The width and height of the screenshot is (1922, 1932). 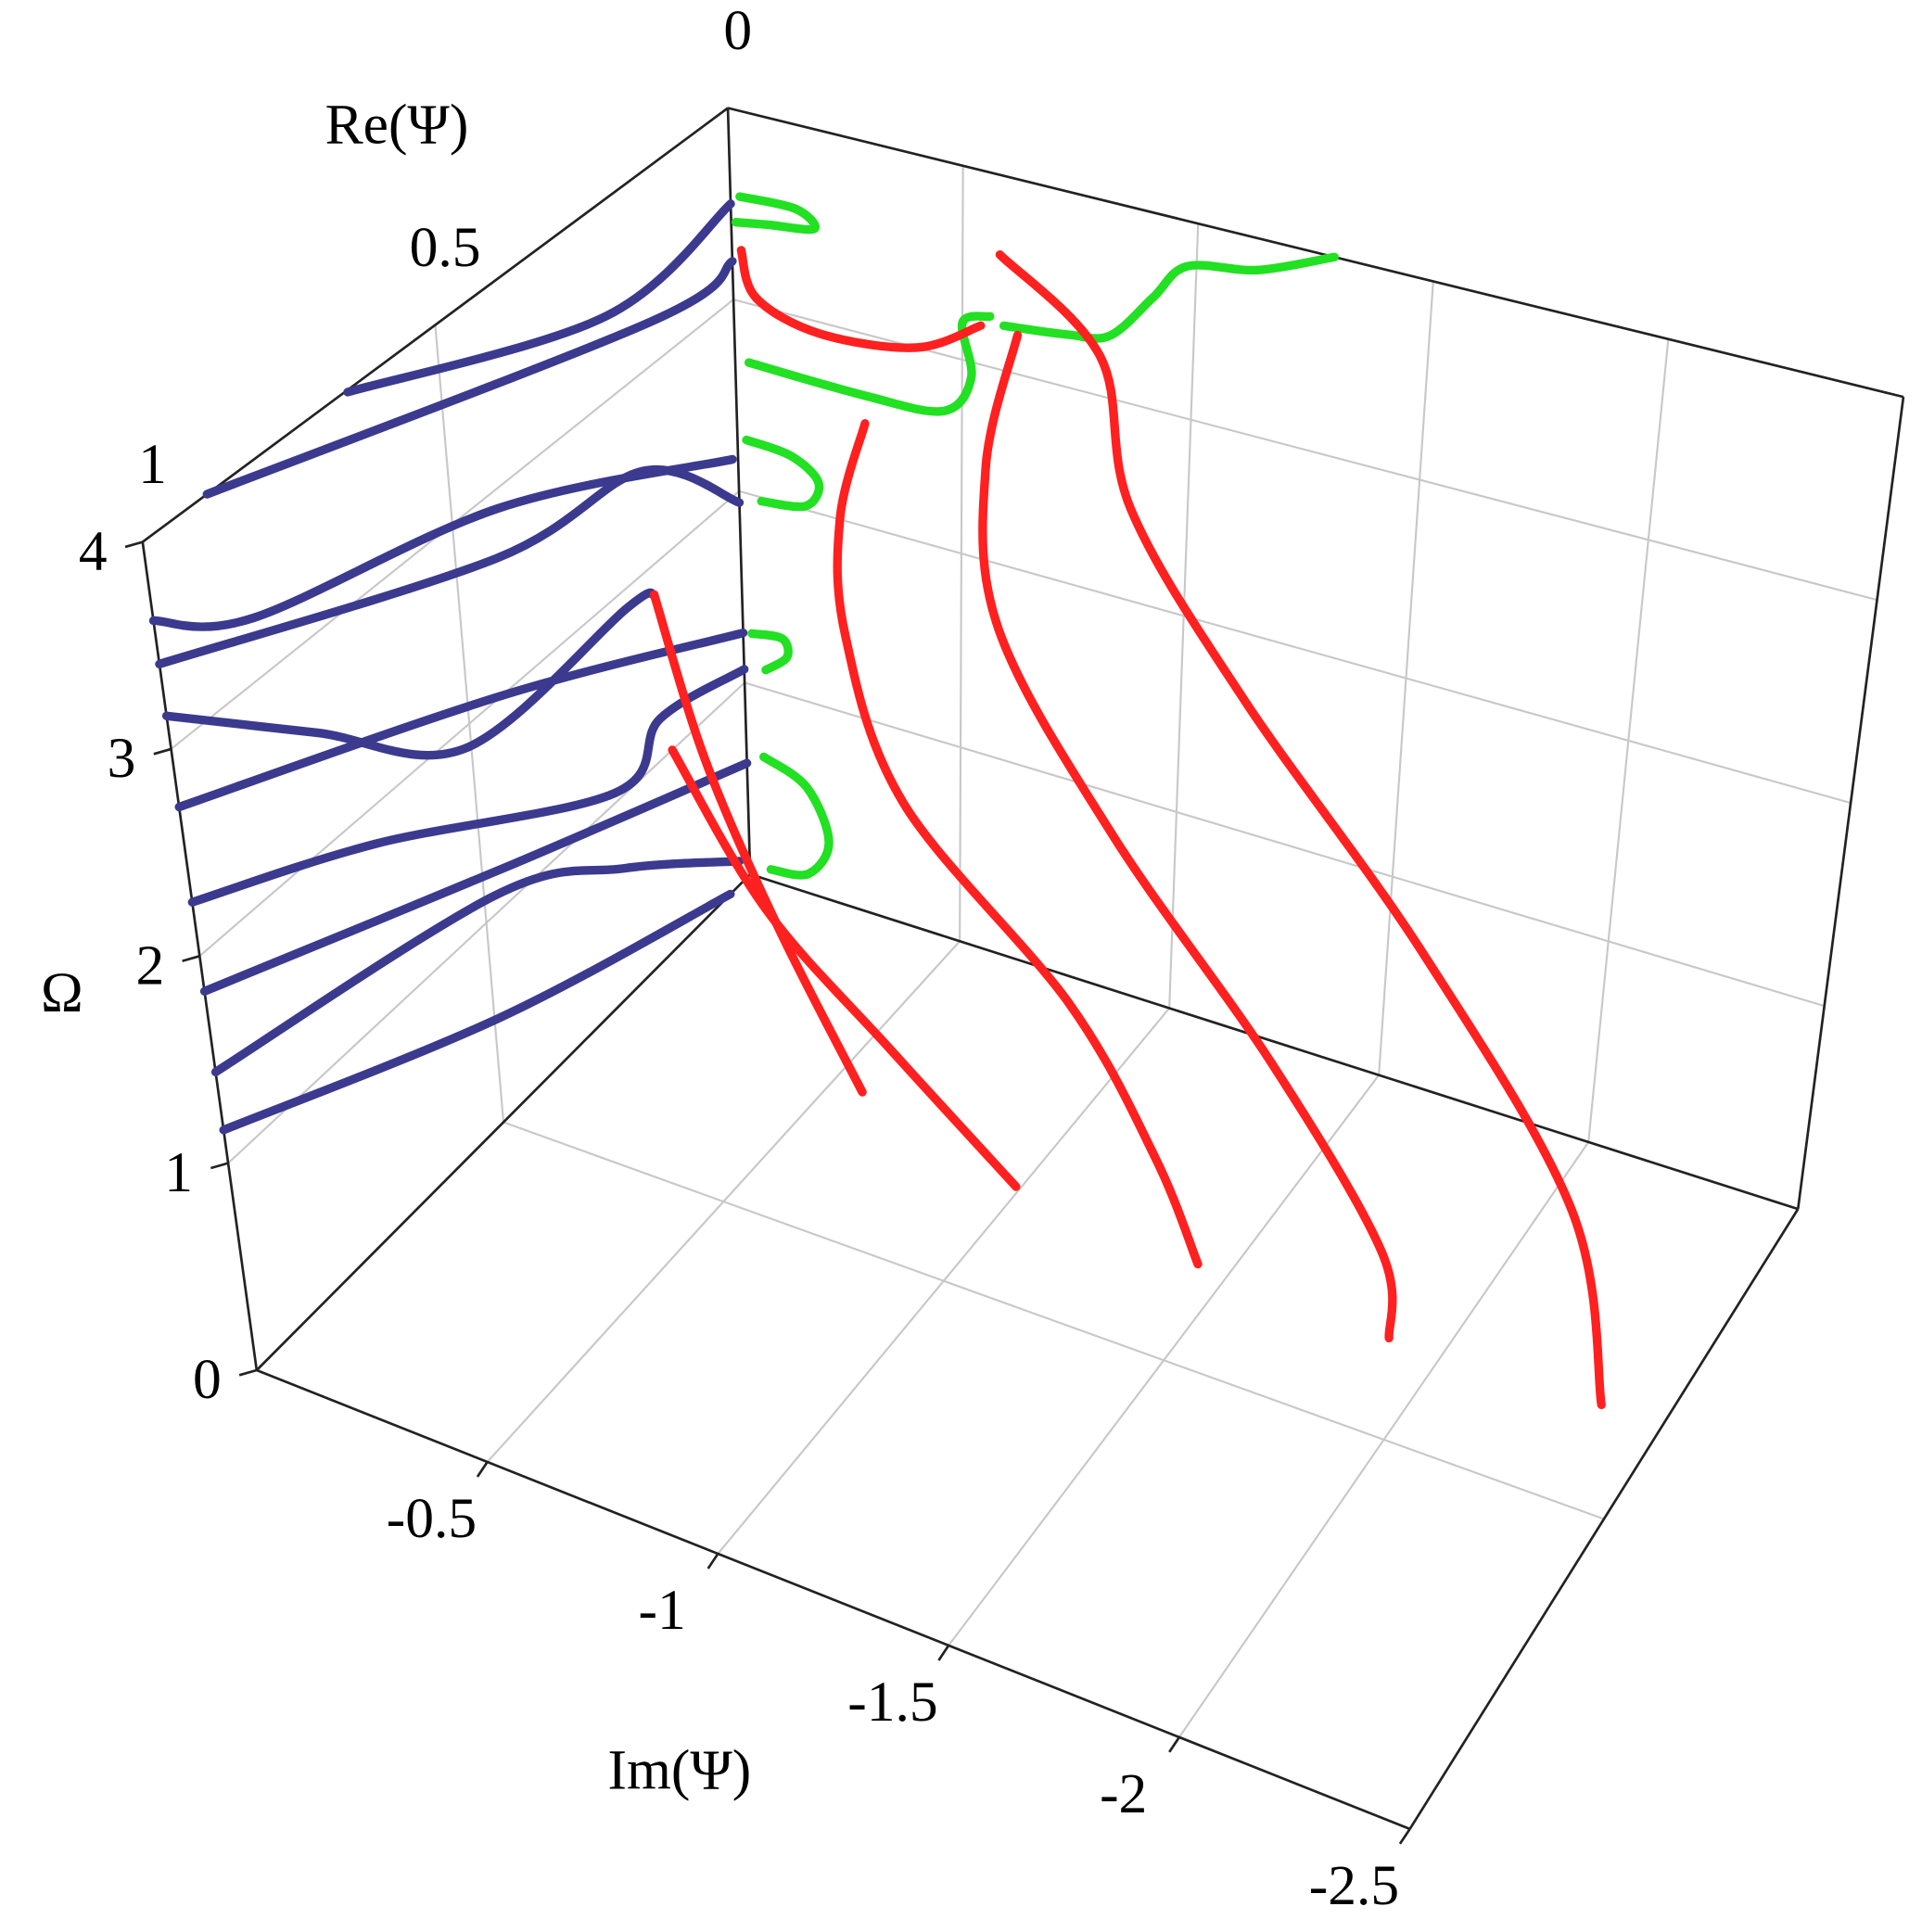 What do you see at coordinates (892, 1702) in the screenshot?
I see `x-tick-label: -1.5` at bounding box center [892, 1702].